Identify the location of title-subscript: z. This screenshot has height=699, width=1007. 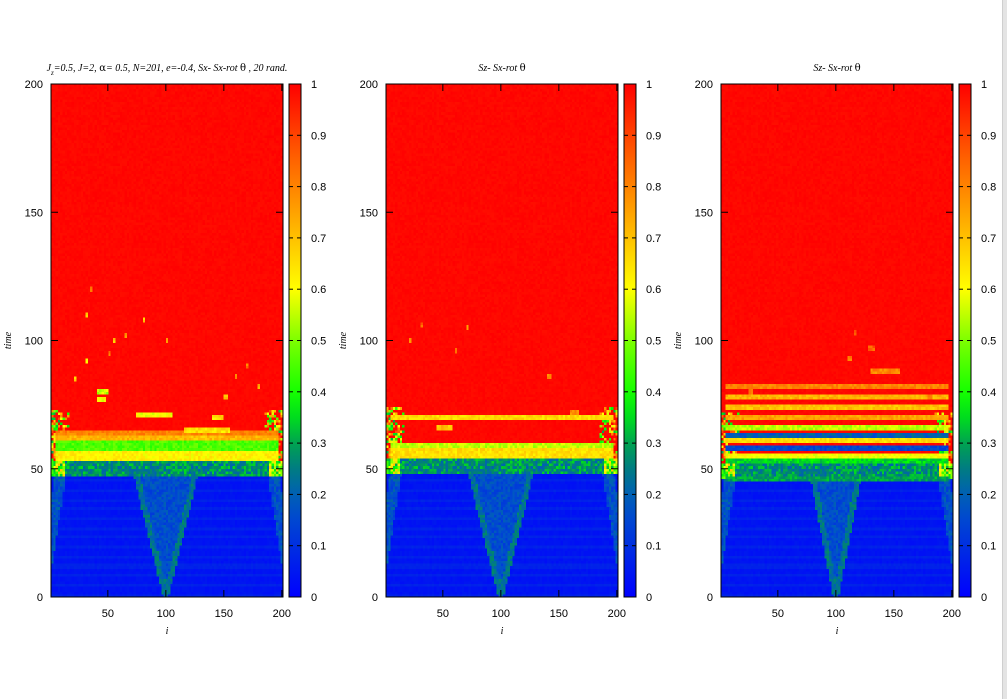
(52, 73).